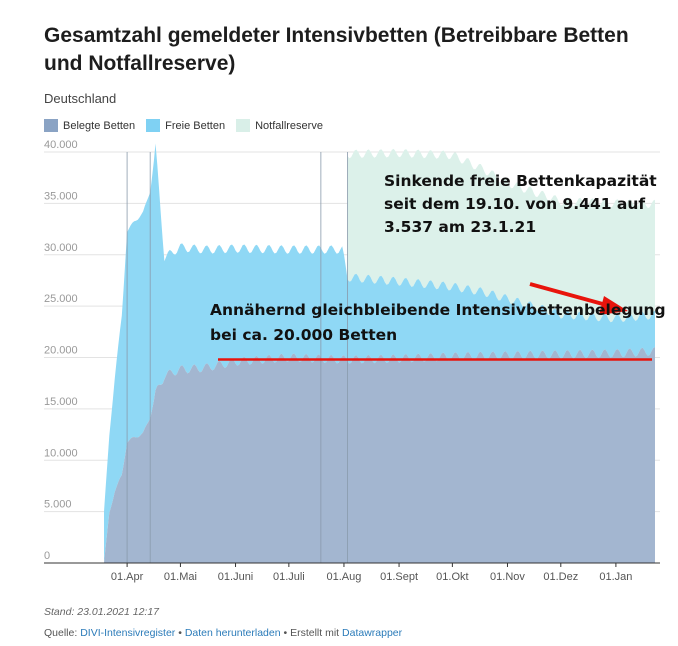  Describe the element at coordinates (232, 633) in the screenshot. I see `download-link: Daten herunterladen` at that location.